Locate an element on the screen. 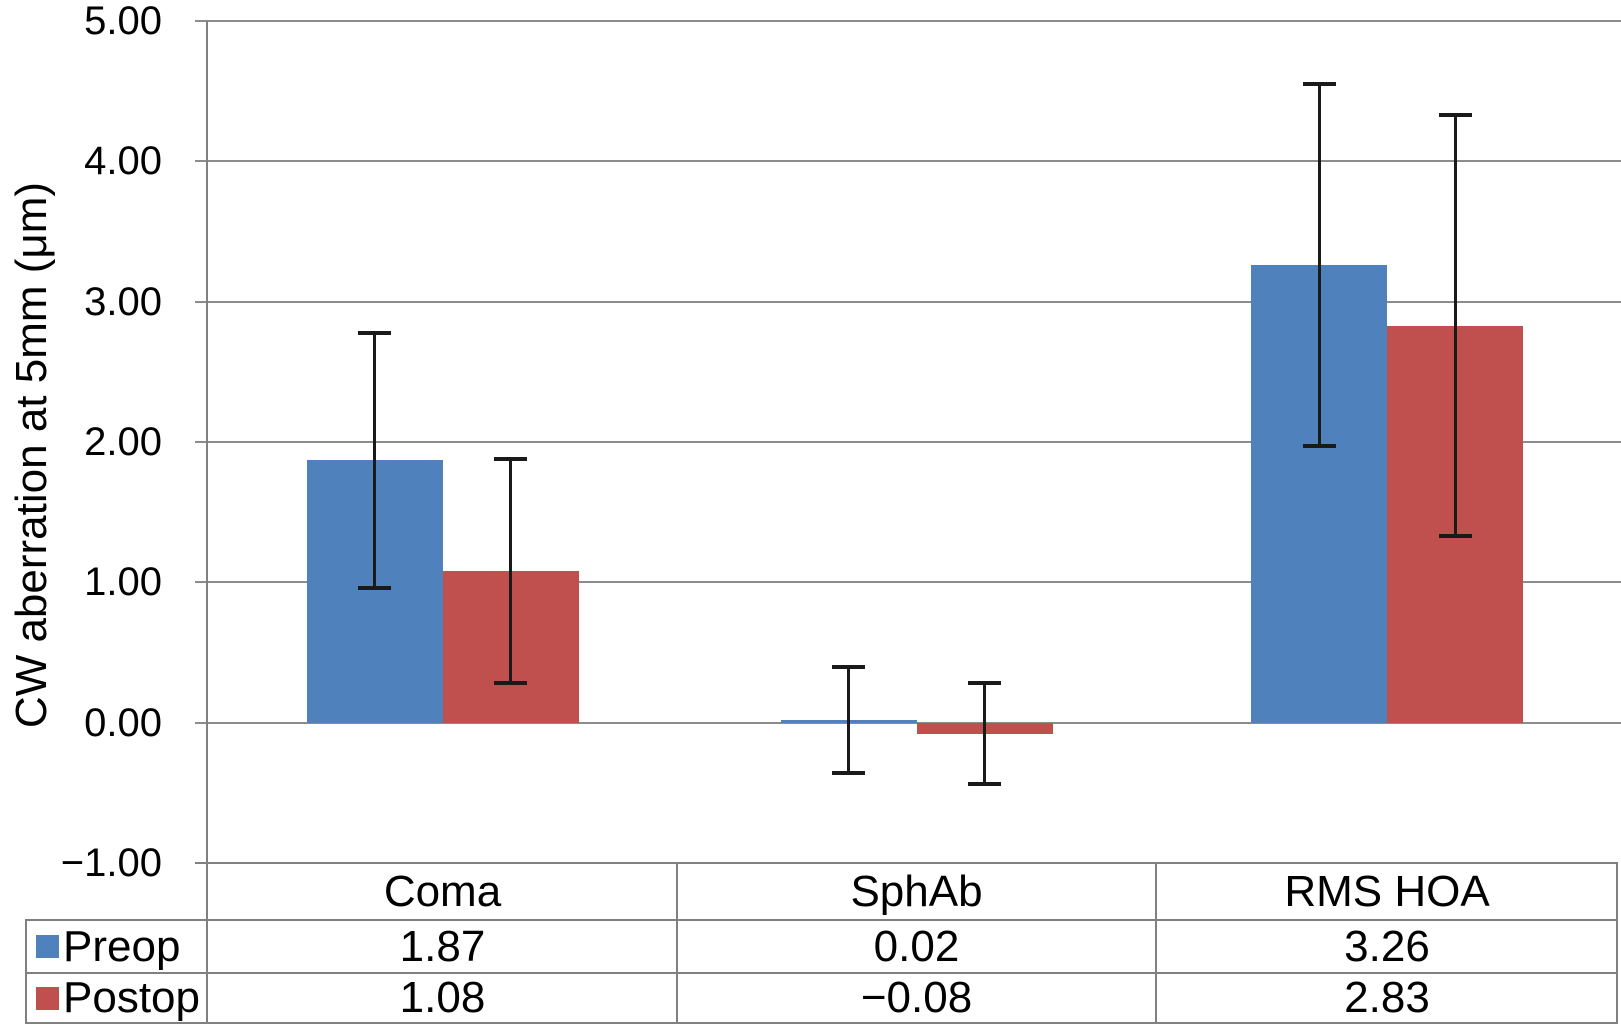  table-cell-1-0: 1.08 is located at coordinates (442, 997).